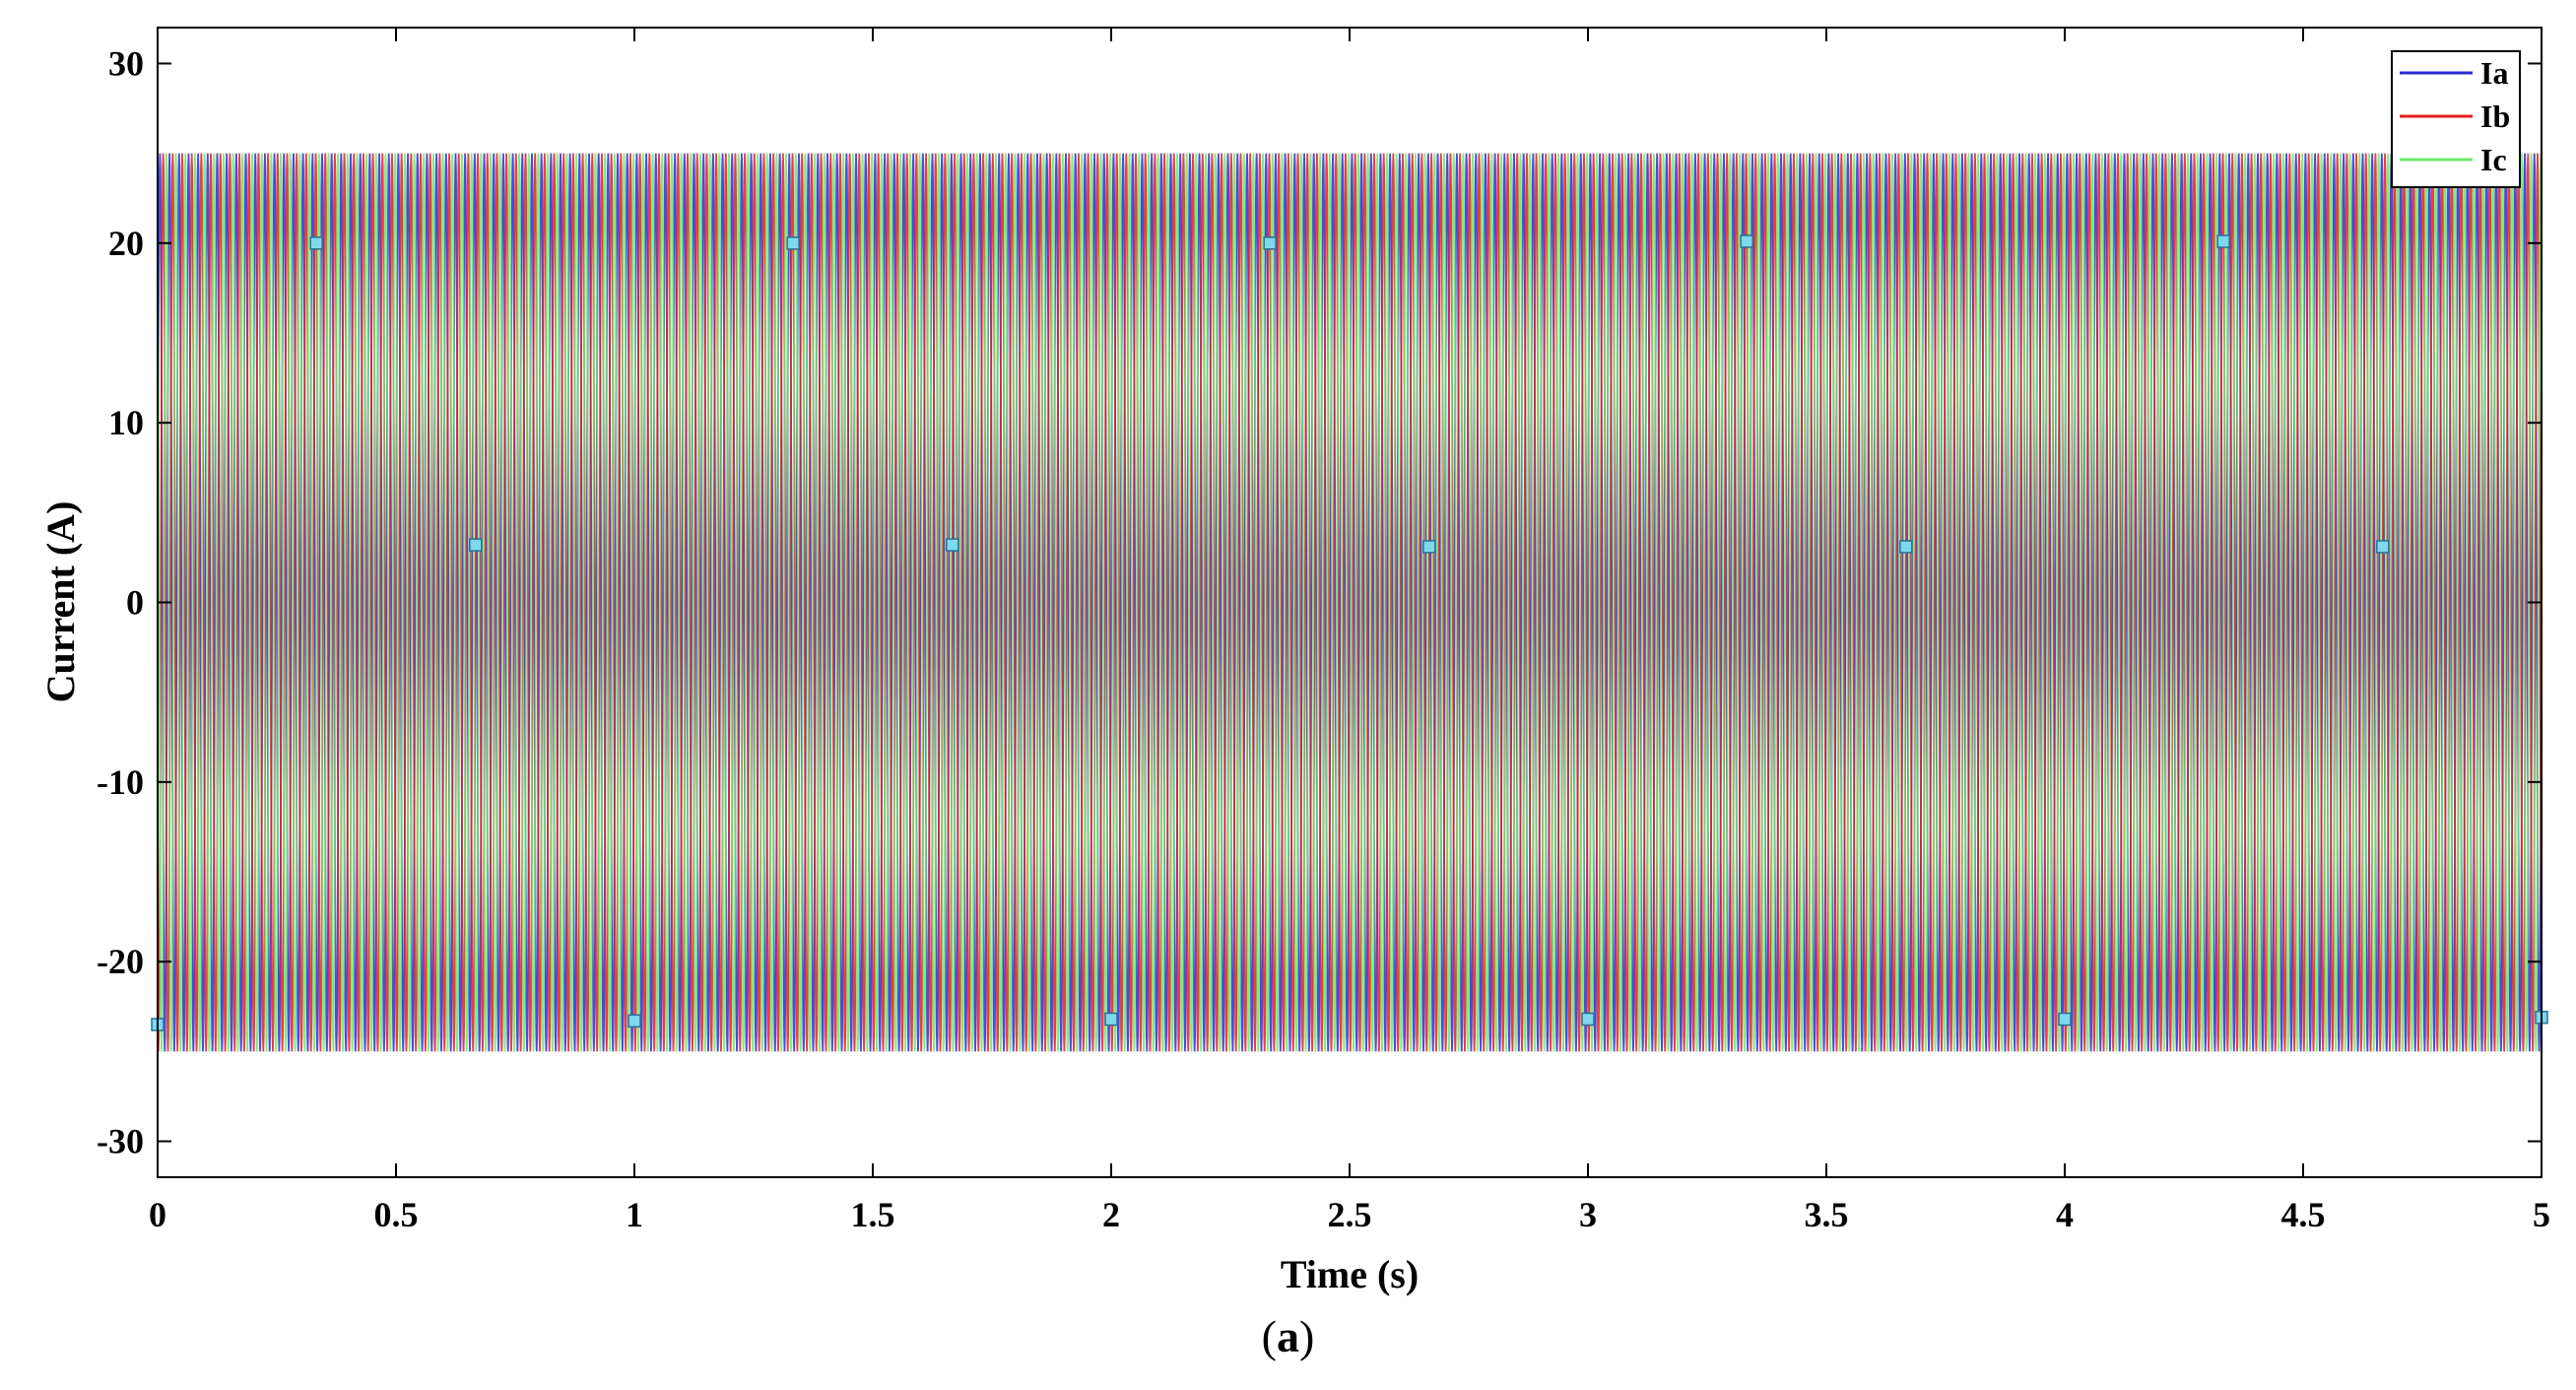 This screenshot has width=2576, height=1390. I want to click on x-tick-label: 2, so click(1111, 1214).